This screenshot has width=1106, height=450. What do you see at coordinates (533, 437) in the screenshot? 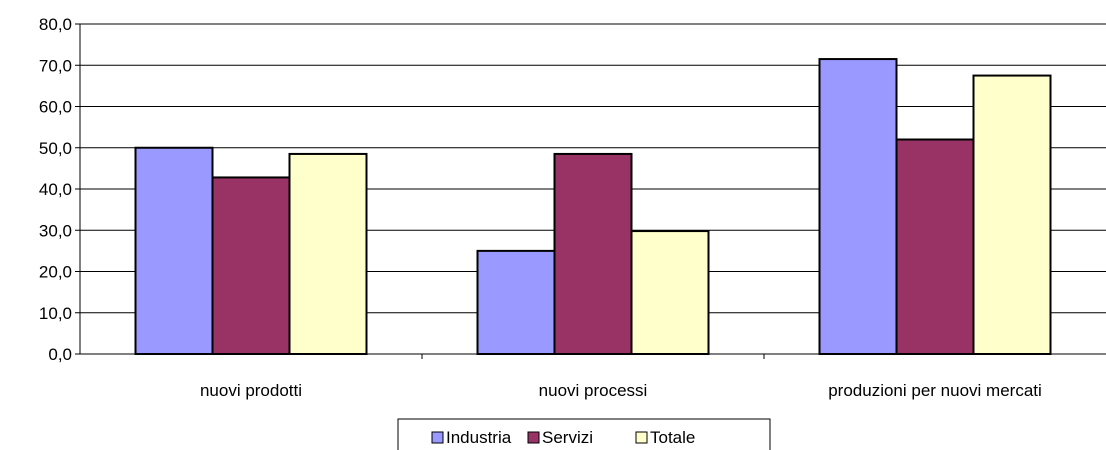
I see `legend-swatch-servizi` at bounding box center [533, 437].